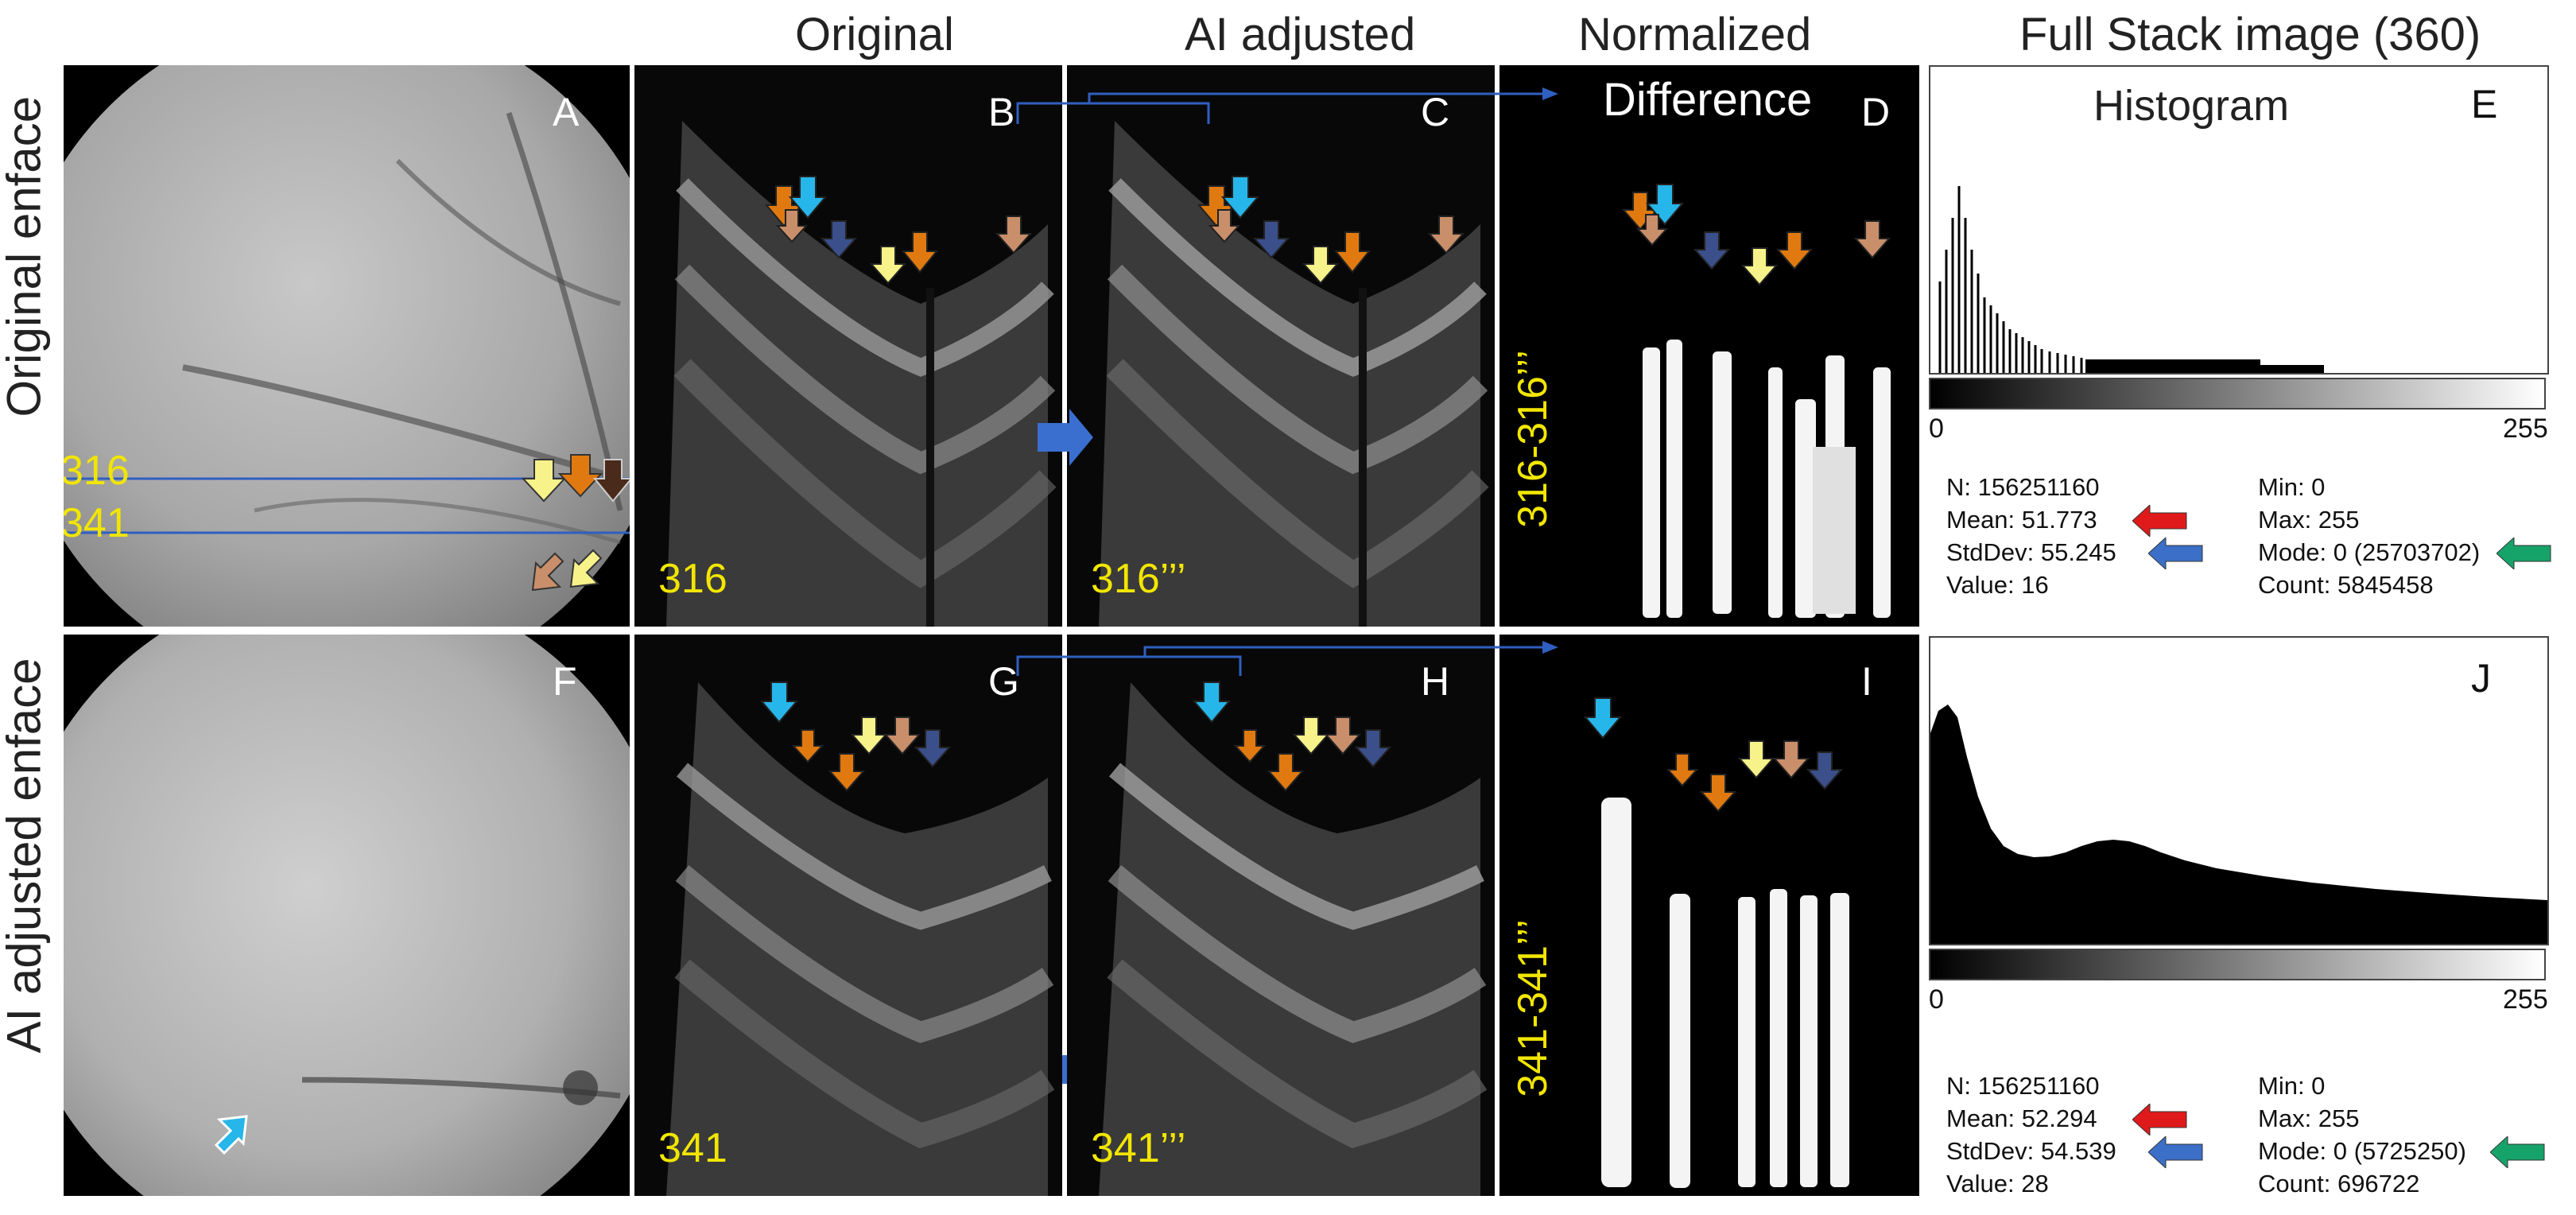 The image size is (2576, 1215). I want to click on cyan-arrow-icon, so click(231, 1135).